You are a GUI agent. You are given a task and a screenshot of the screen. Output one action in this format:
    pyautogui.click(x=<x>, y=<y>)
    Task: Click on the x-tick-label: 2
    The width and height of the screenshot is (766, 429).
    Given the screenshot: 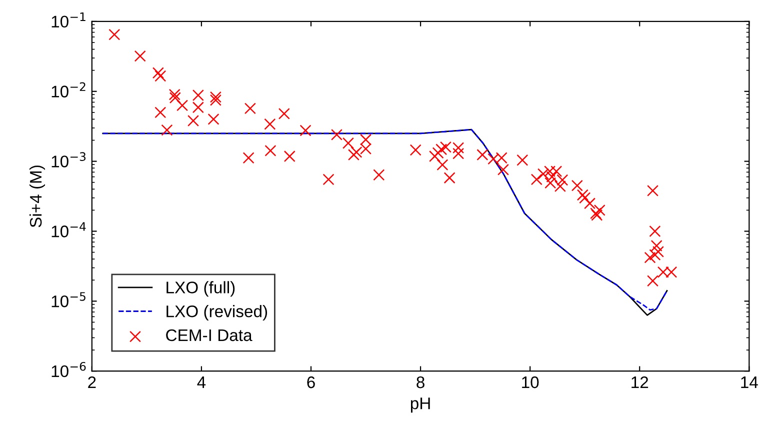 What is the action you would take?
    pyautogui.click(x=92, y=382)
    